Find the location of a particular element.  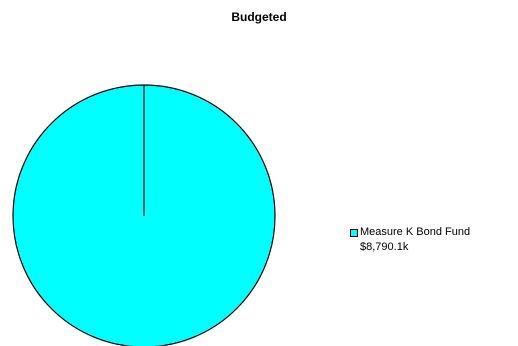

legend-swatch is located at coordinates (354, 232).